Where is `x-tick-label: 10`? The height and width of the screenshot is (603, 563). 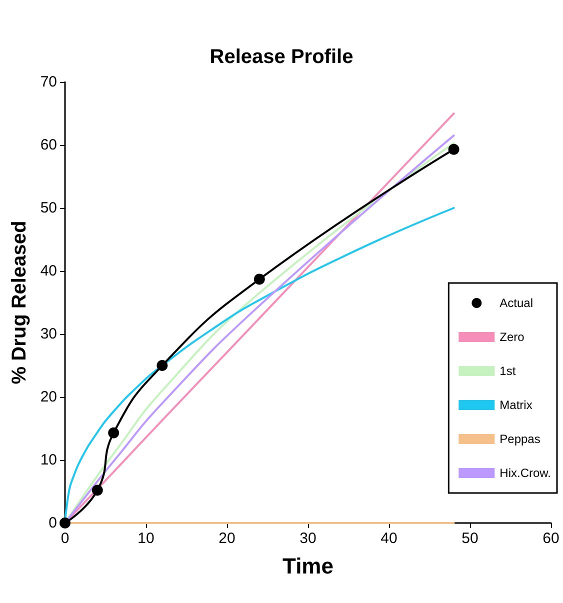
x-tick-label: 10 is located at coordinates (146, 538).